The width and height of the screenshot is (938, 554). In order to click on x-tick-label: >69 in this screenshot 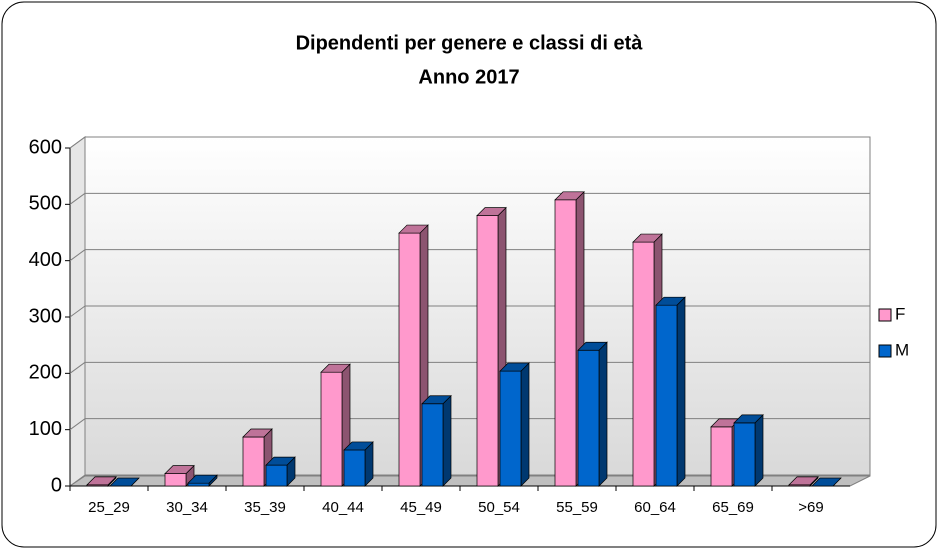, I will do `click(810, 507)`.